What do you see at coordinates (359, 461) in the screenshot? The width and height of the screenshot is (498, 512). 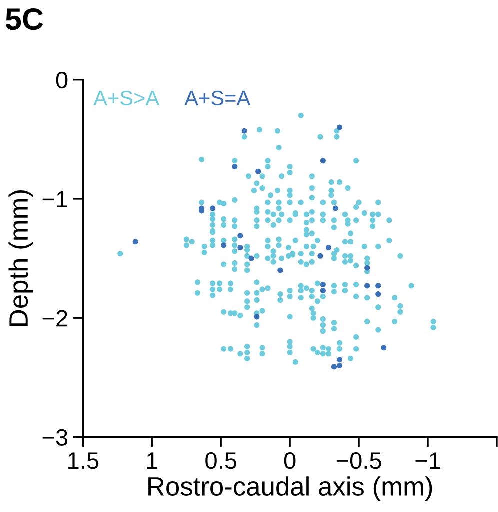 I see `x-tick-label: −0.5` at bounding box center [359, 461].